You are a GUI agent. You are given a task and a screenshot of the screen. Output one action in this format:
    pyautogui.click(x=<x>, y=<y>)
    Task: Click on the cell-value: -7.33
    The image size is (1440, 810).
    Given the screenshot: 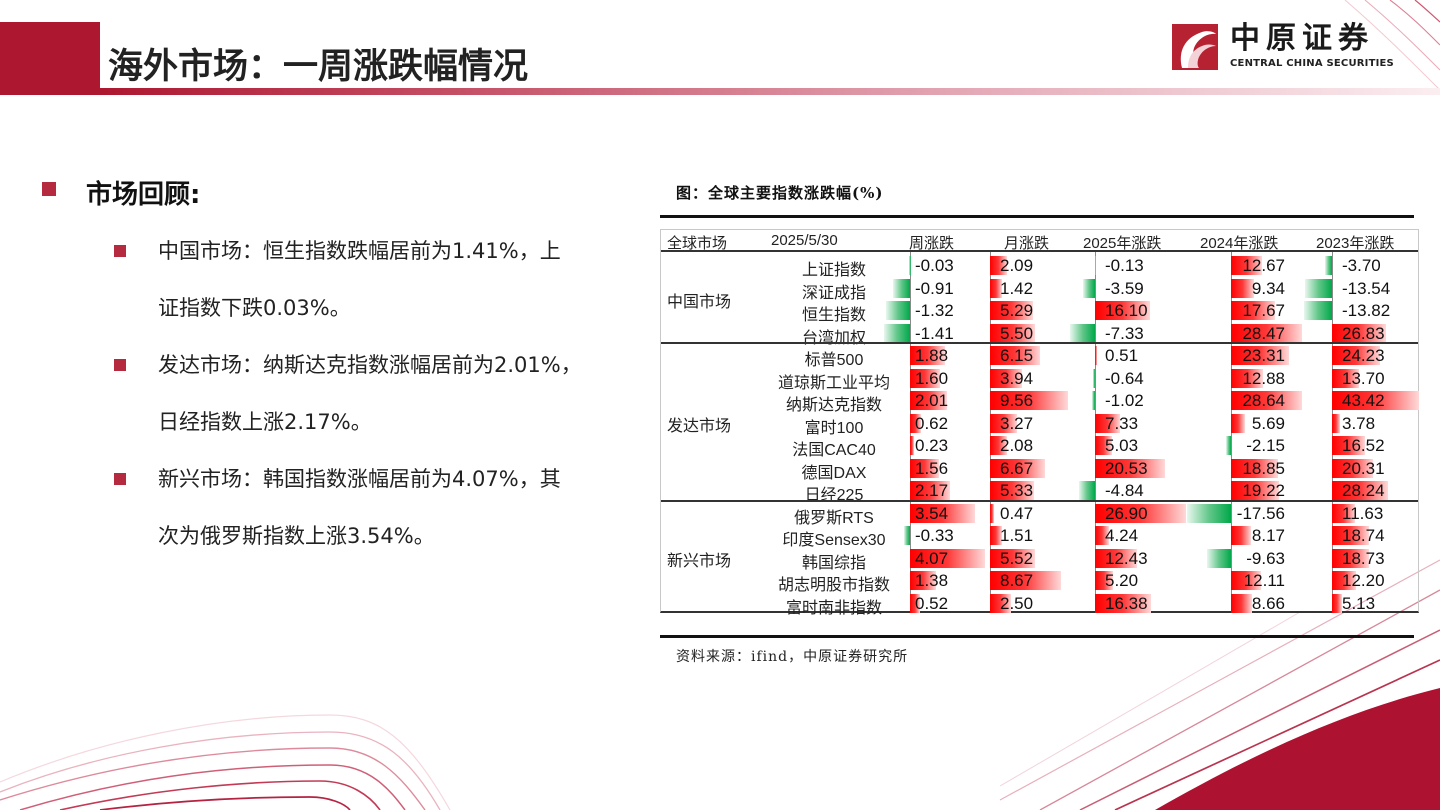 What is the action you would take?
    pyautogui.click(x=1124, y=333)
    